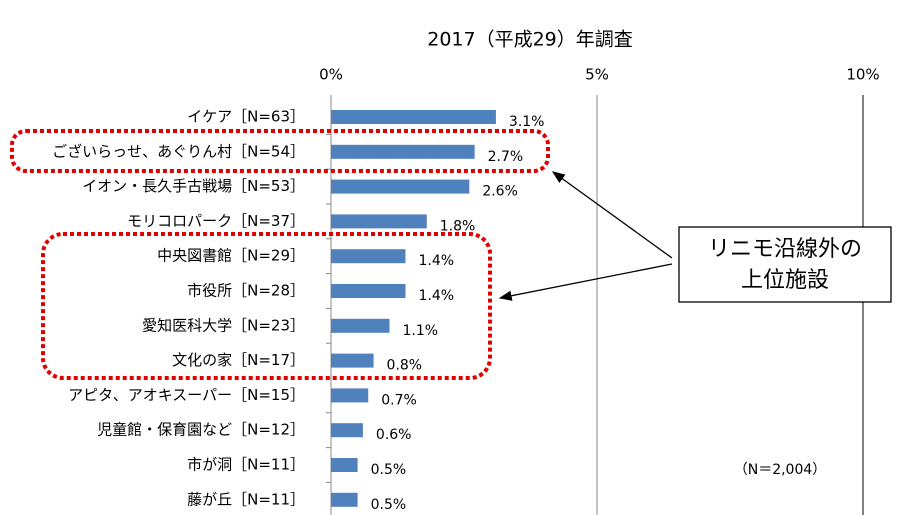  Describe the element at coordinates (780, 470) in the screenshot. I see `note: （N＝2,004）` at that location.